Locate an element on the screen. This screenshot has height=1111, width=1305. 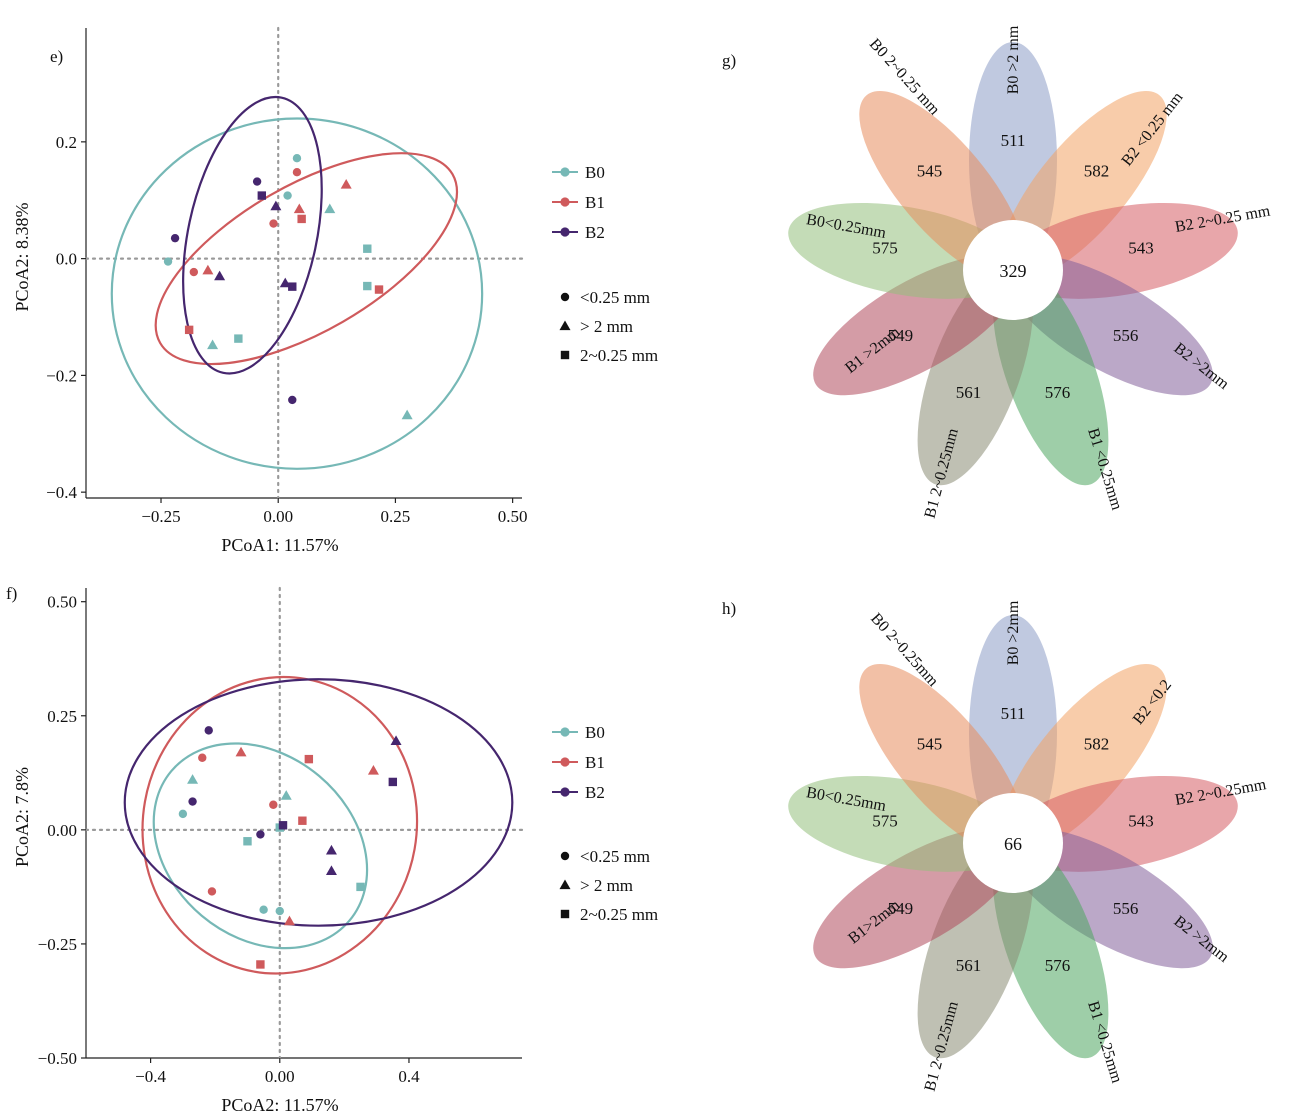
y-tick-label: 0.0 is located at coordinates (66, 259).